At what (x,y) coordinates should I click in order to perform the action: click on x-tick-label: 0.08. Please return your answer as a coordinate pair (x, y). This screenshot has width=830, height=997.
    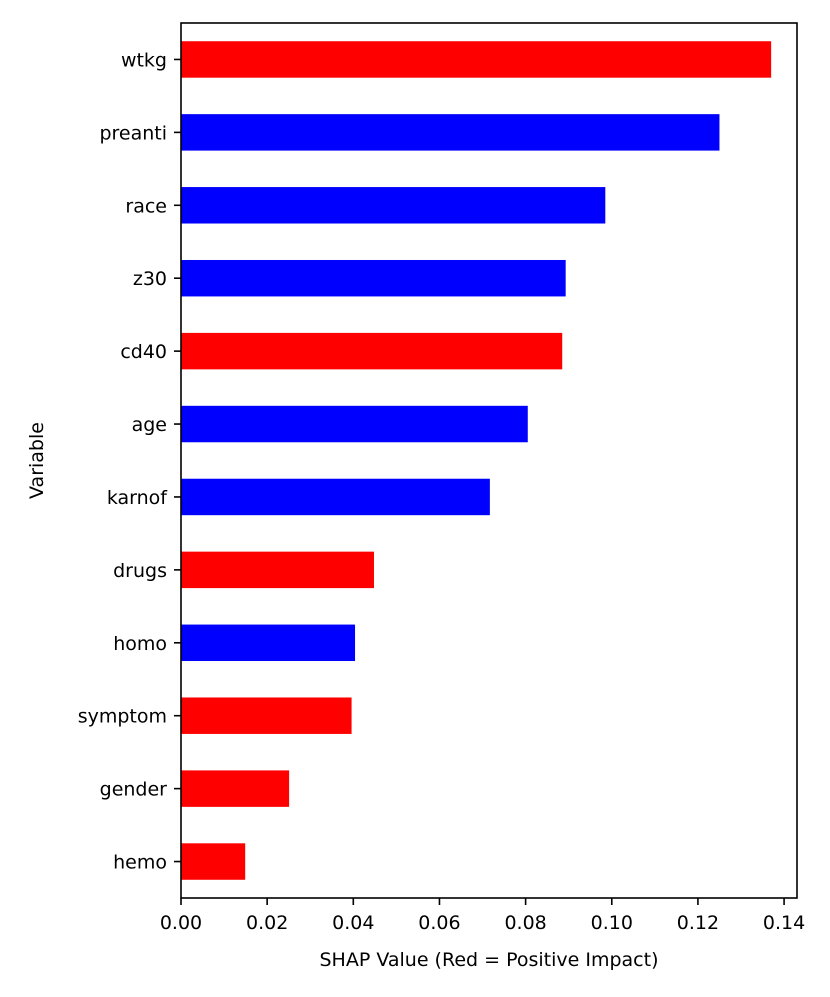
    Looking at the image, I should click on (525, 923).